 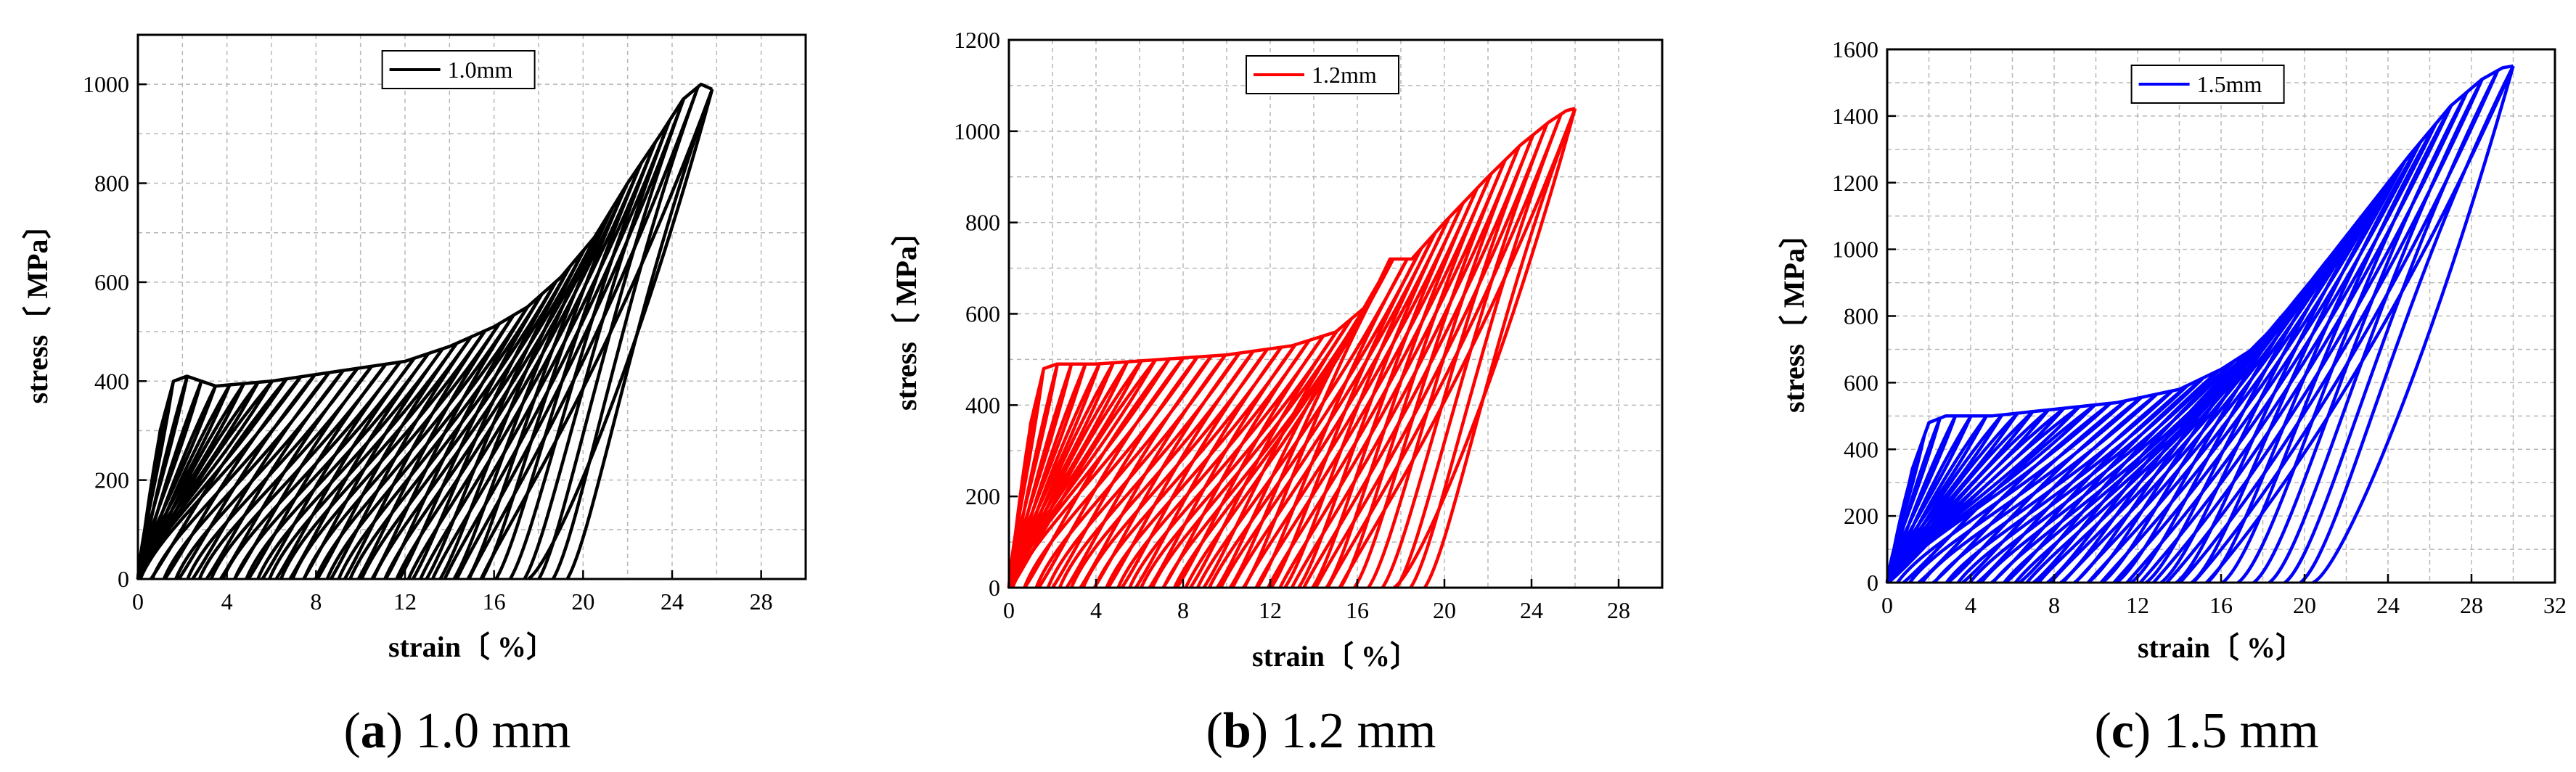 I want to click on panel-a-x-ticks: 0 4 8 12 16 20 24 28, so click(x=452, y=592).